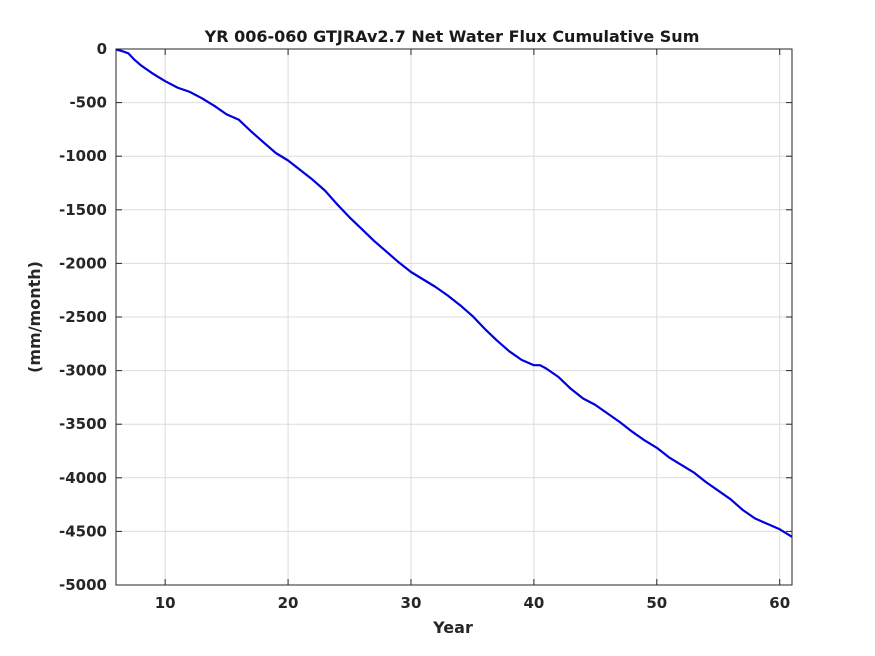 This screenshot has height=656, width=875. Describe the element at coordinates (83, 317) in the screenshot. I see `y-tick-label: -2500` at that location.